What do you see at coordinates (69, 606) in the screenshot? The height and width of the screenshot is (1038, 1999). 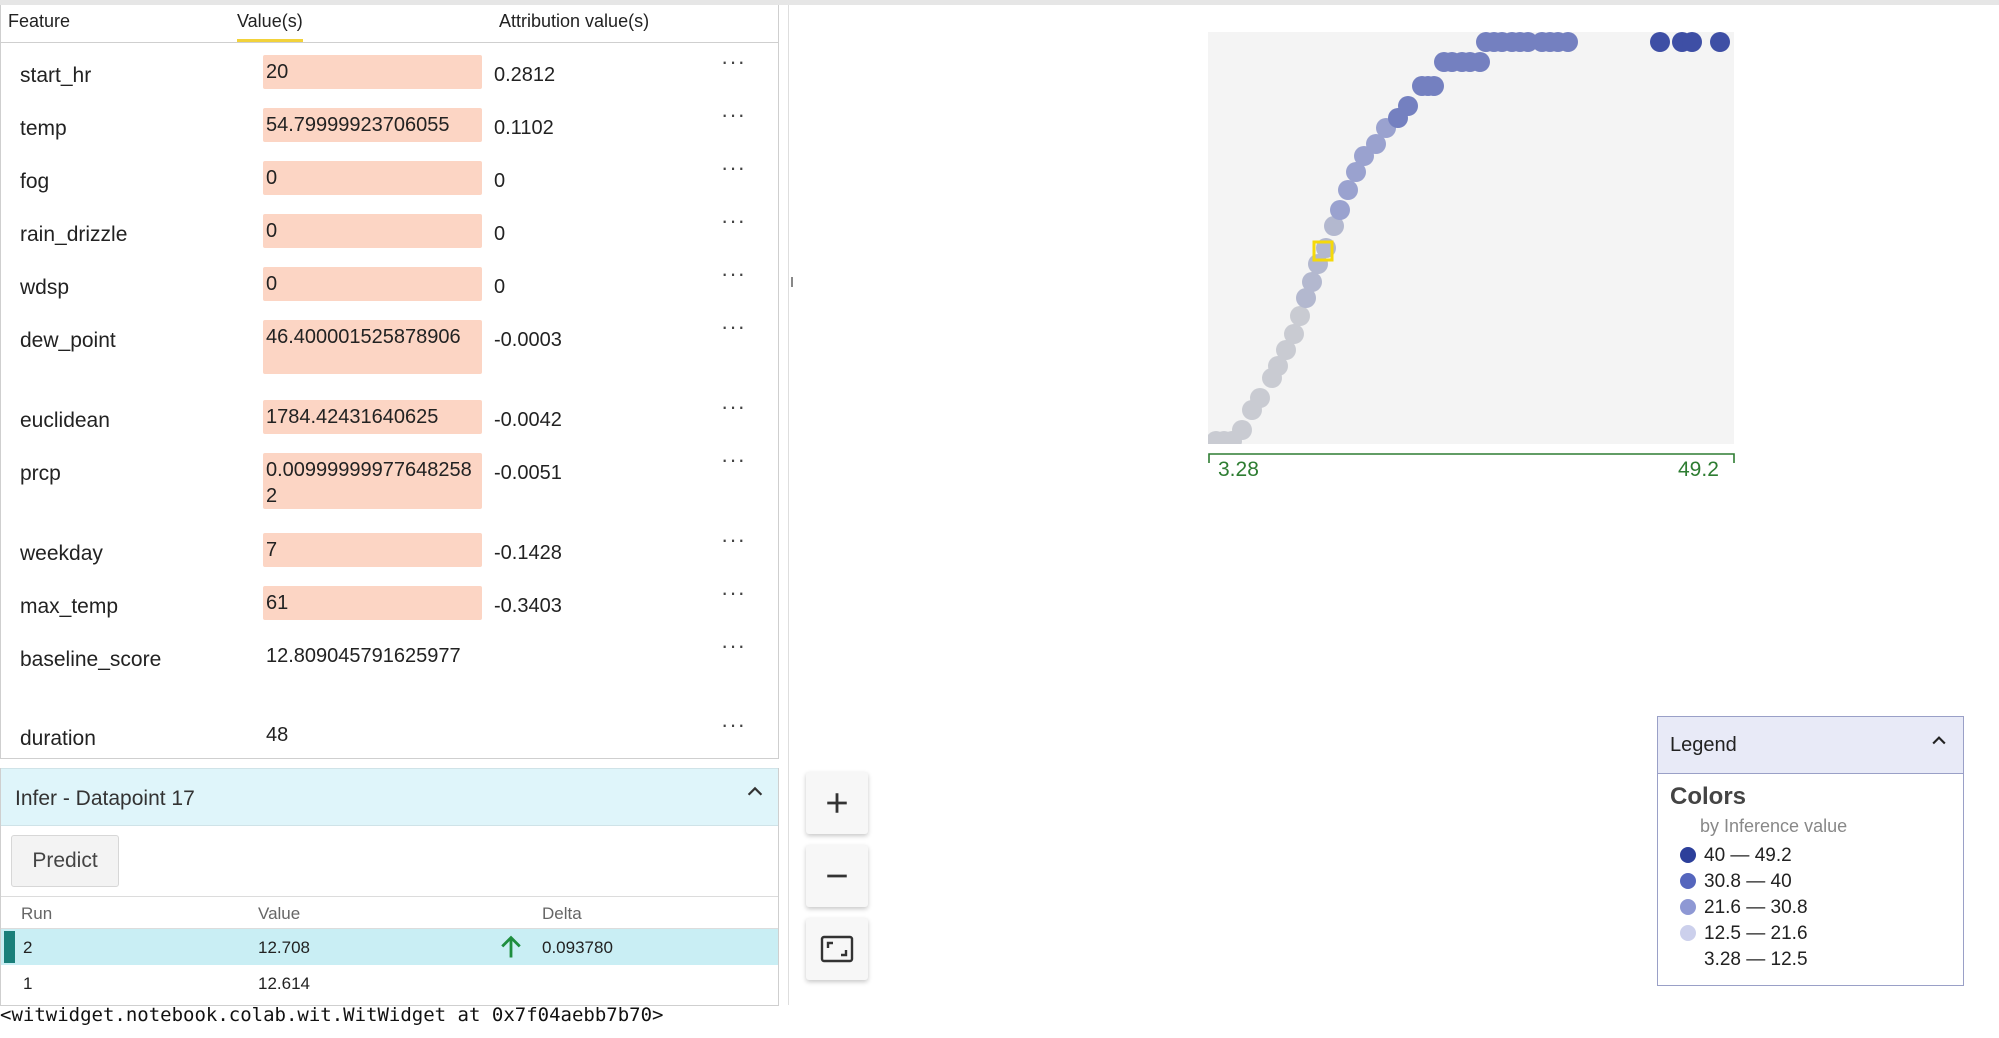 I see `feature-name: max_temp` at bounding box center [69, 606].